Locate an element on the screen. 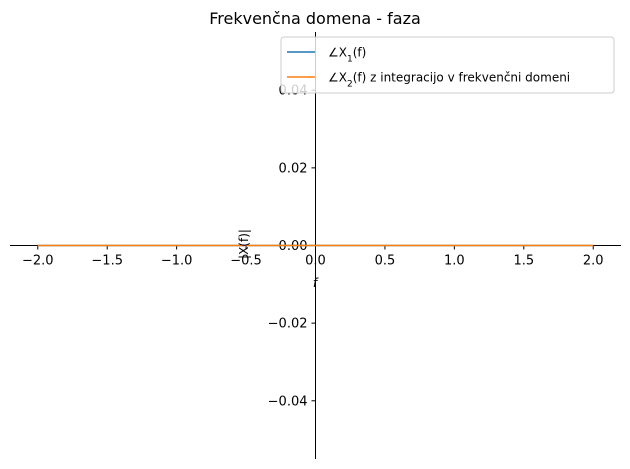 Image resolution: width=630 pixels, height=469 pixels. legend-box is located at coordinates (447, 65).